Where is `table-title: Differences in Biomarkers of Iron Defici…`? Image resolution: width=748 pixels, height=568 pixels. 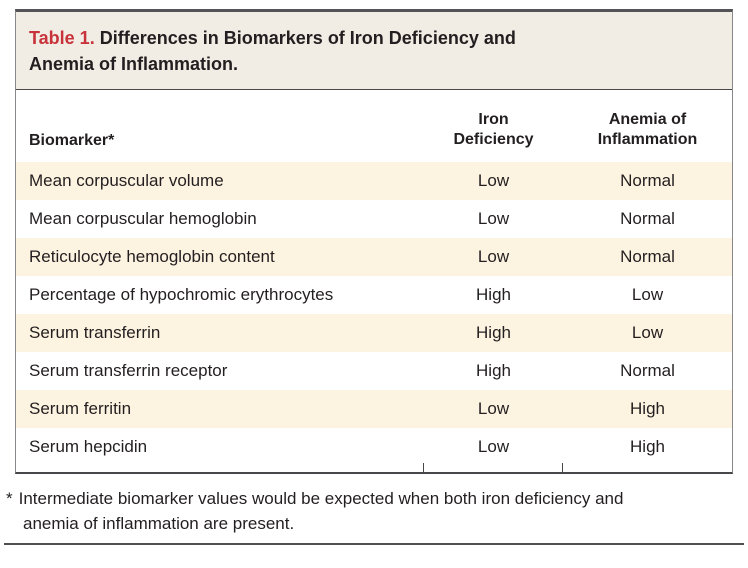
table-title: Differences in Biomarkers of Iron Defici… is located at coordinates (272, 51).